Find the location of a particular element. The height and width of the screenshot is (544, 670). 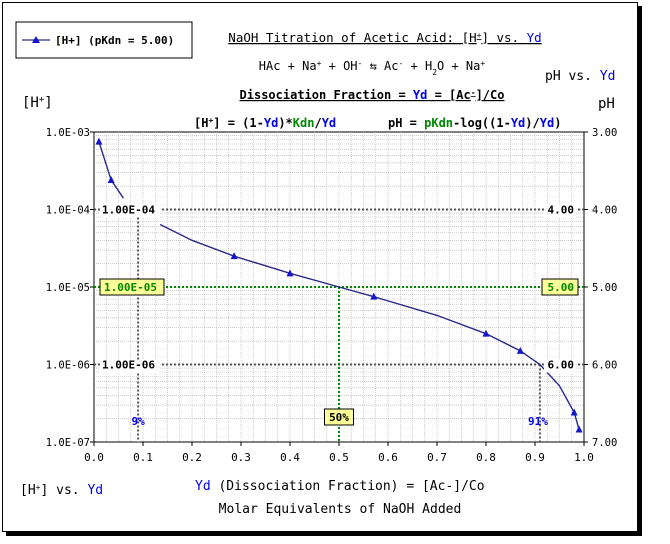

y-left-tick-label: 1.0E-07 is located at coordinates (68, 443).